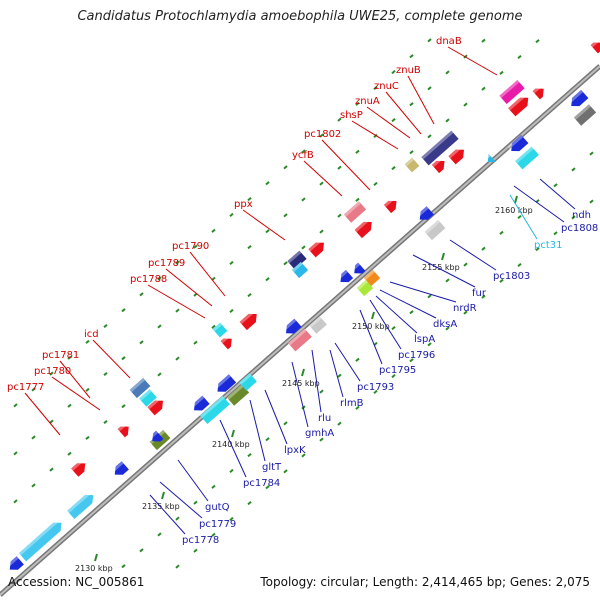 Image resolution: width=600 pixels, height=600 pixels. Describe the element at coordinates (514, 210) in the screenshot. I see `kbp-tick-label: 2160 kbp` at that location.